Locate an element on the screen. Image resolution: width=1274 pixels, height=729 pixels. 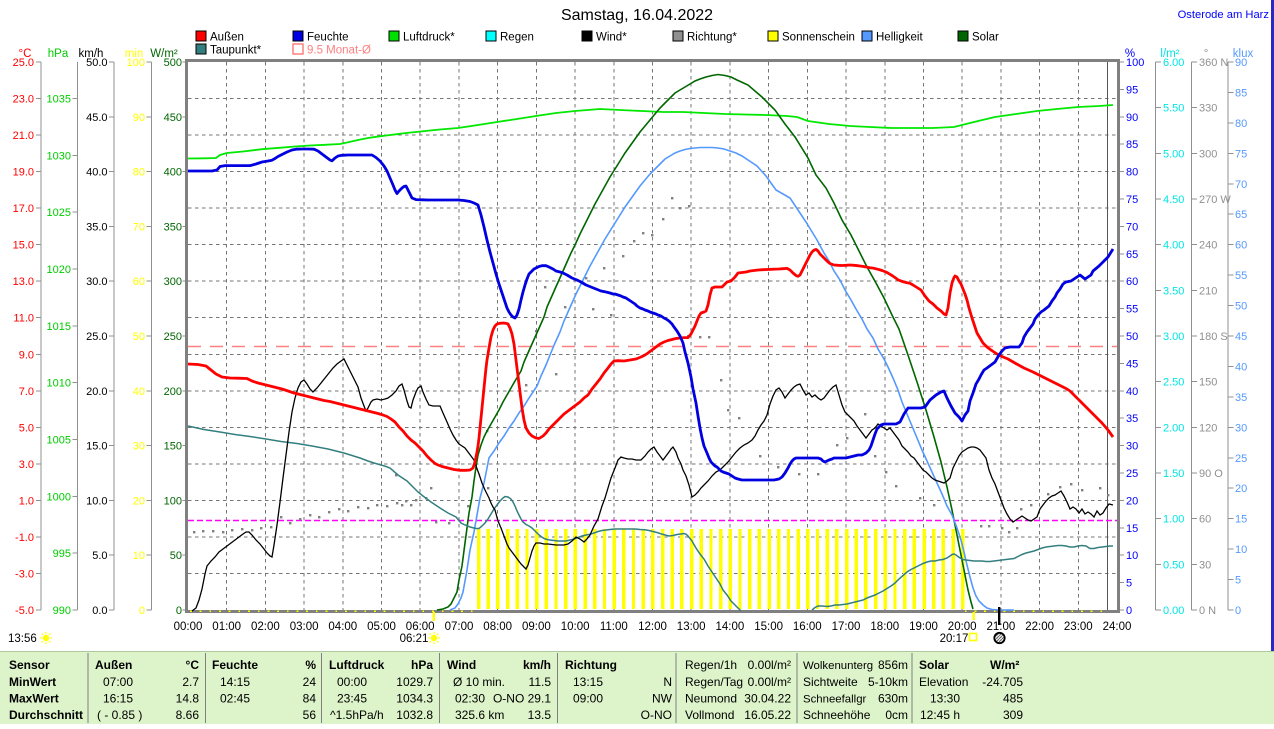
svg-text: 5.00 is located at coordinates (1173, 154).